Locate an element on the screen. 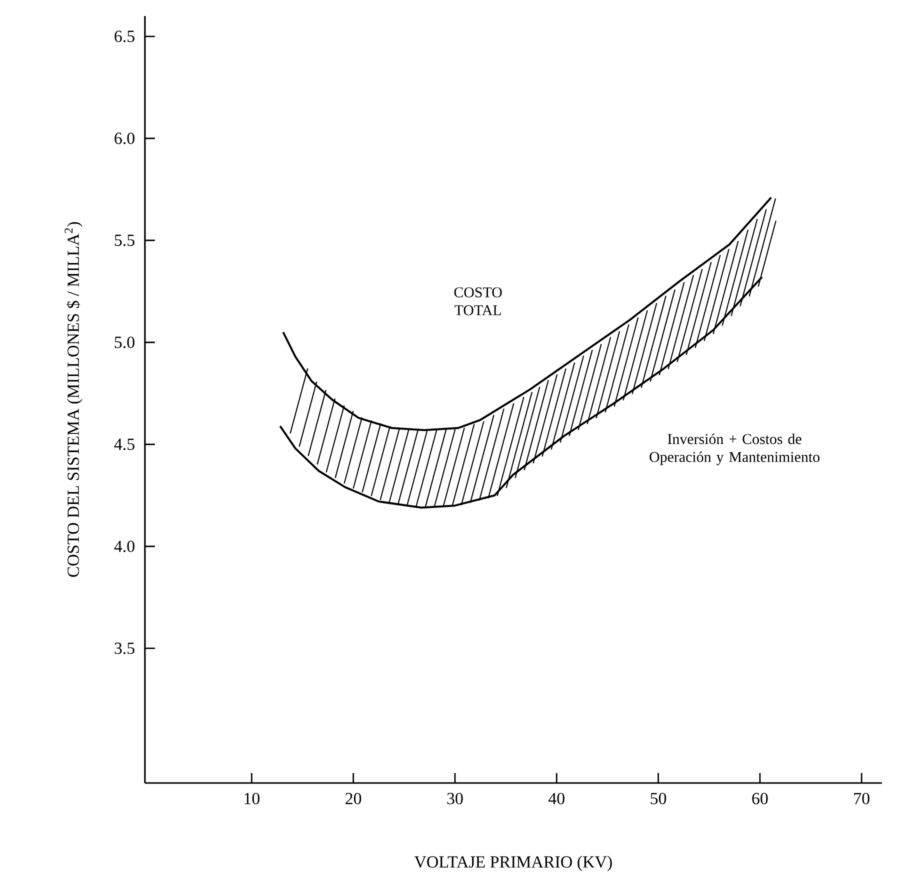  y-tick-label: 3.5 is located at coordinates (124, 648).